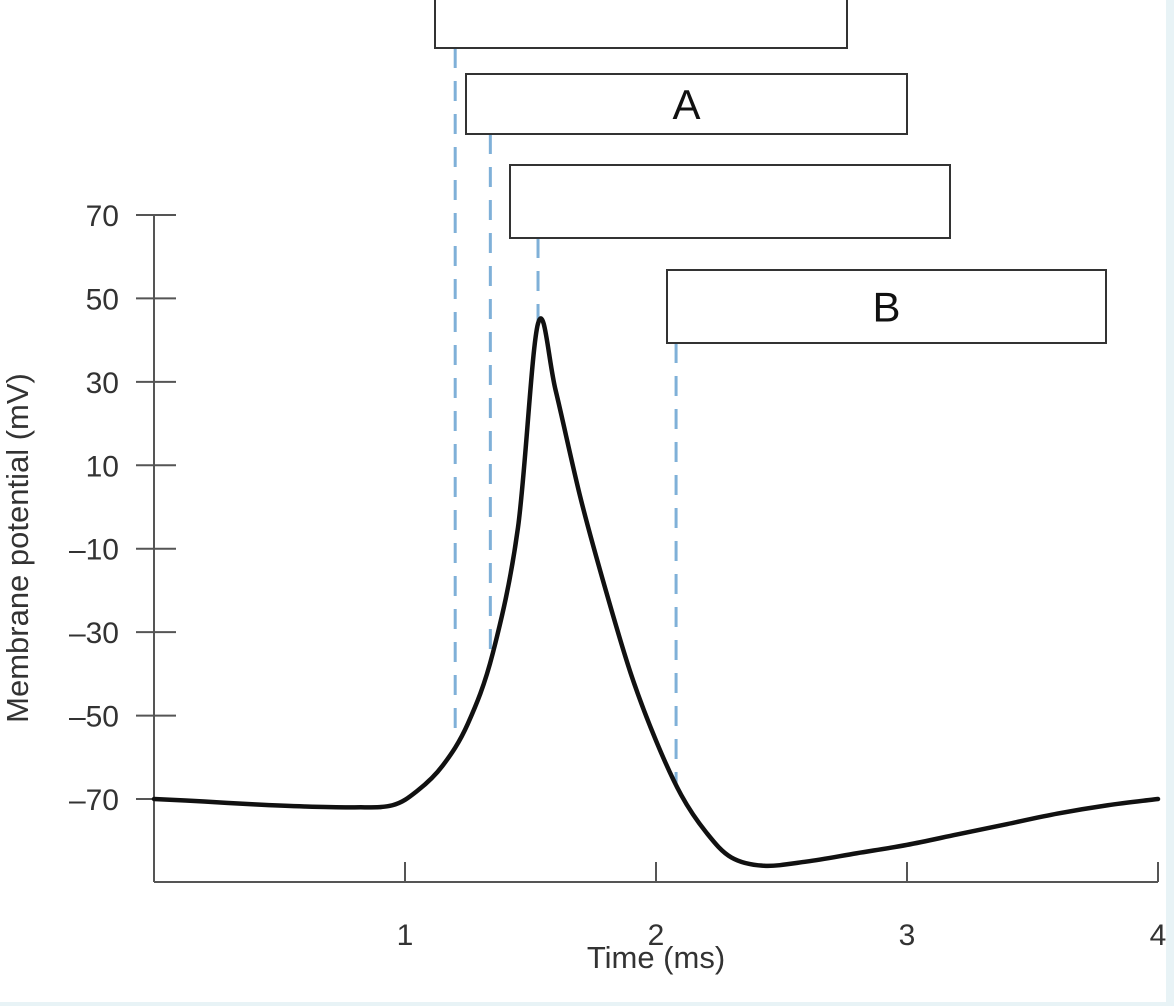 This screenshot has width=1174, height=1006. Describe the element at coordinates (405, 935) in the screenshot. I see `x-tick-label: 1` at that location.